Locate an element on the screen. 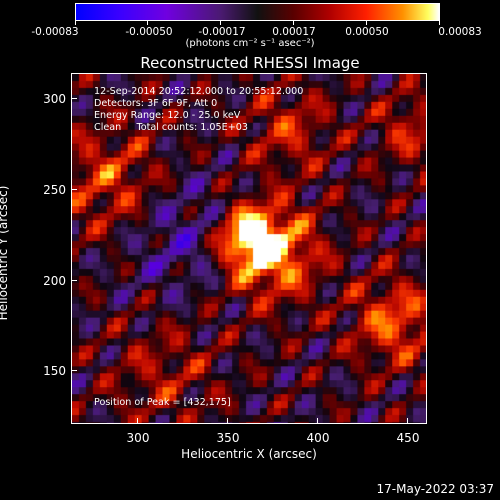  x-tick-label: 450 is located at coordinates (408, 438).